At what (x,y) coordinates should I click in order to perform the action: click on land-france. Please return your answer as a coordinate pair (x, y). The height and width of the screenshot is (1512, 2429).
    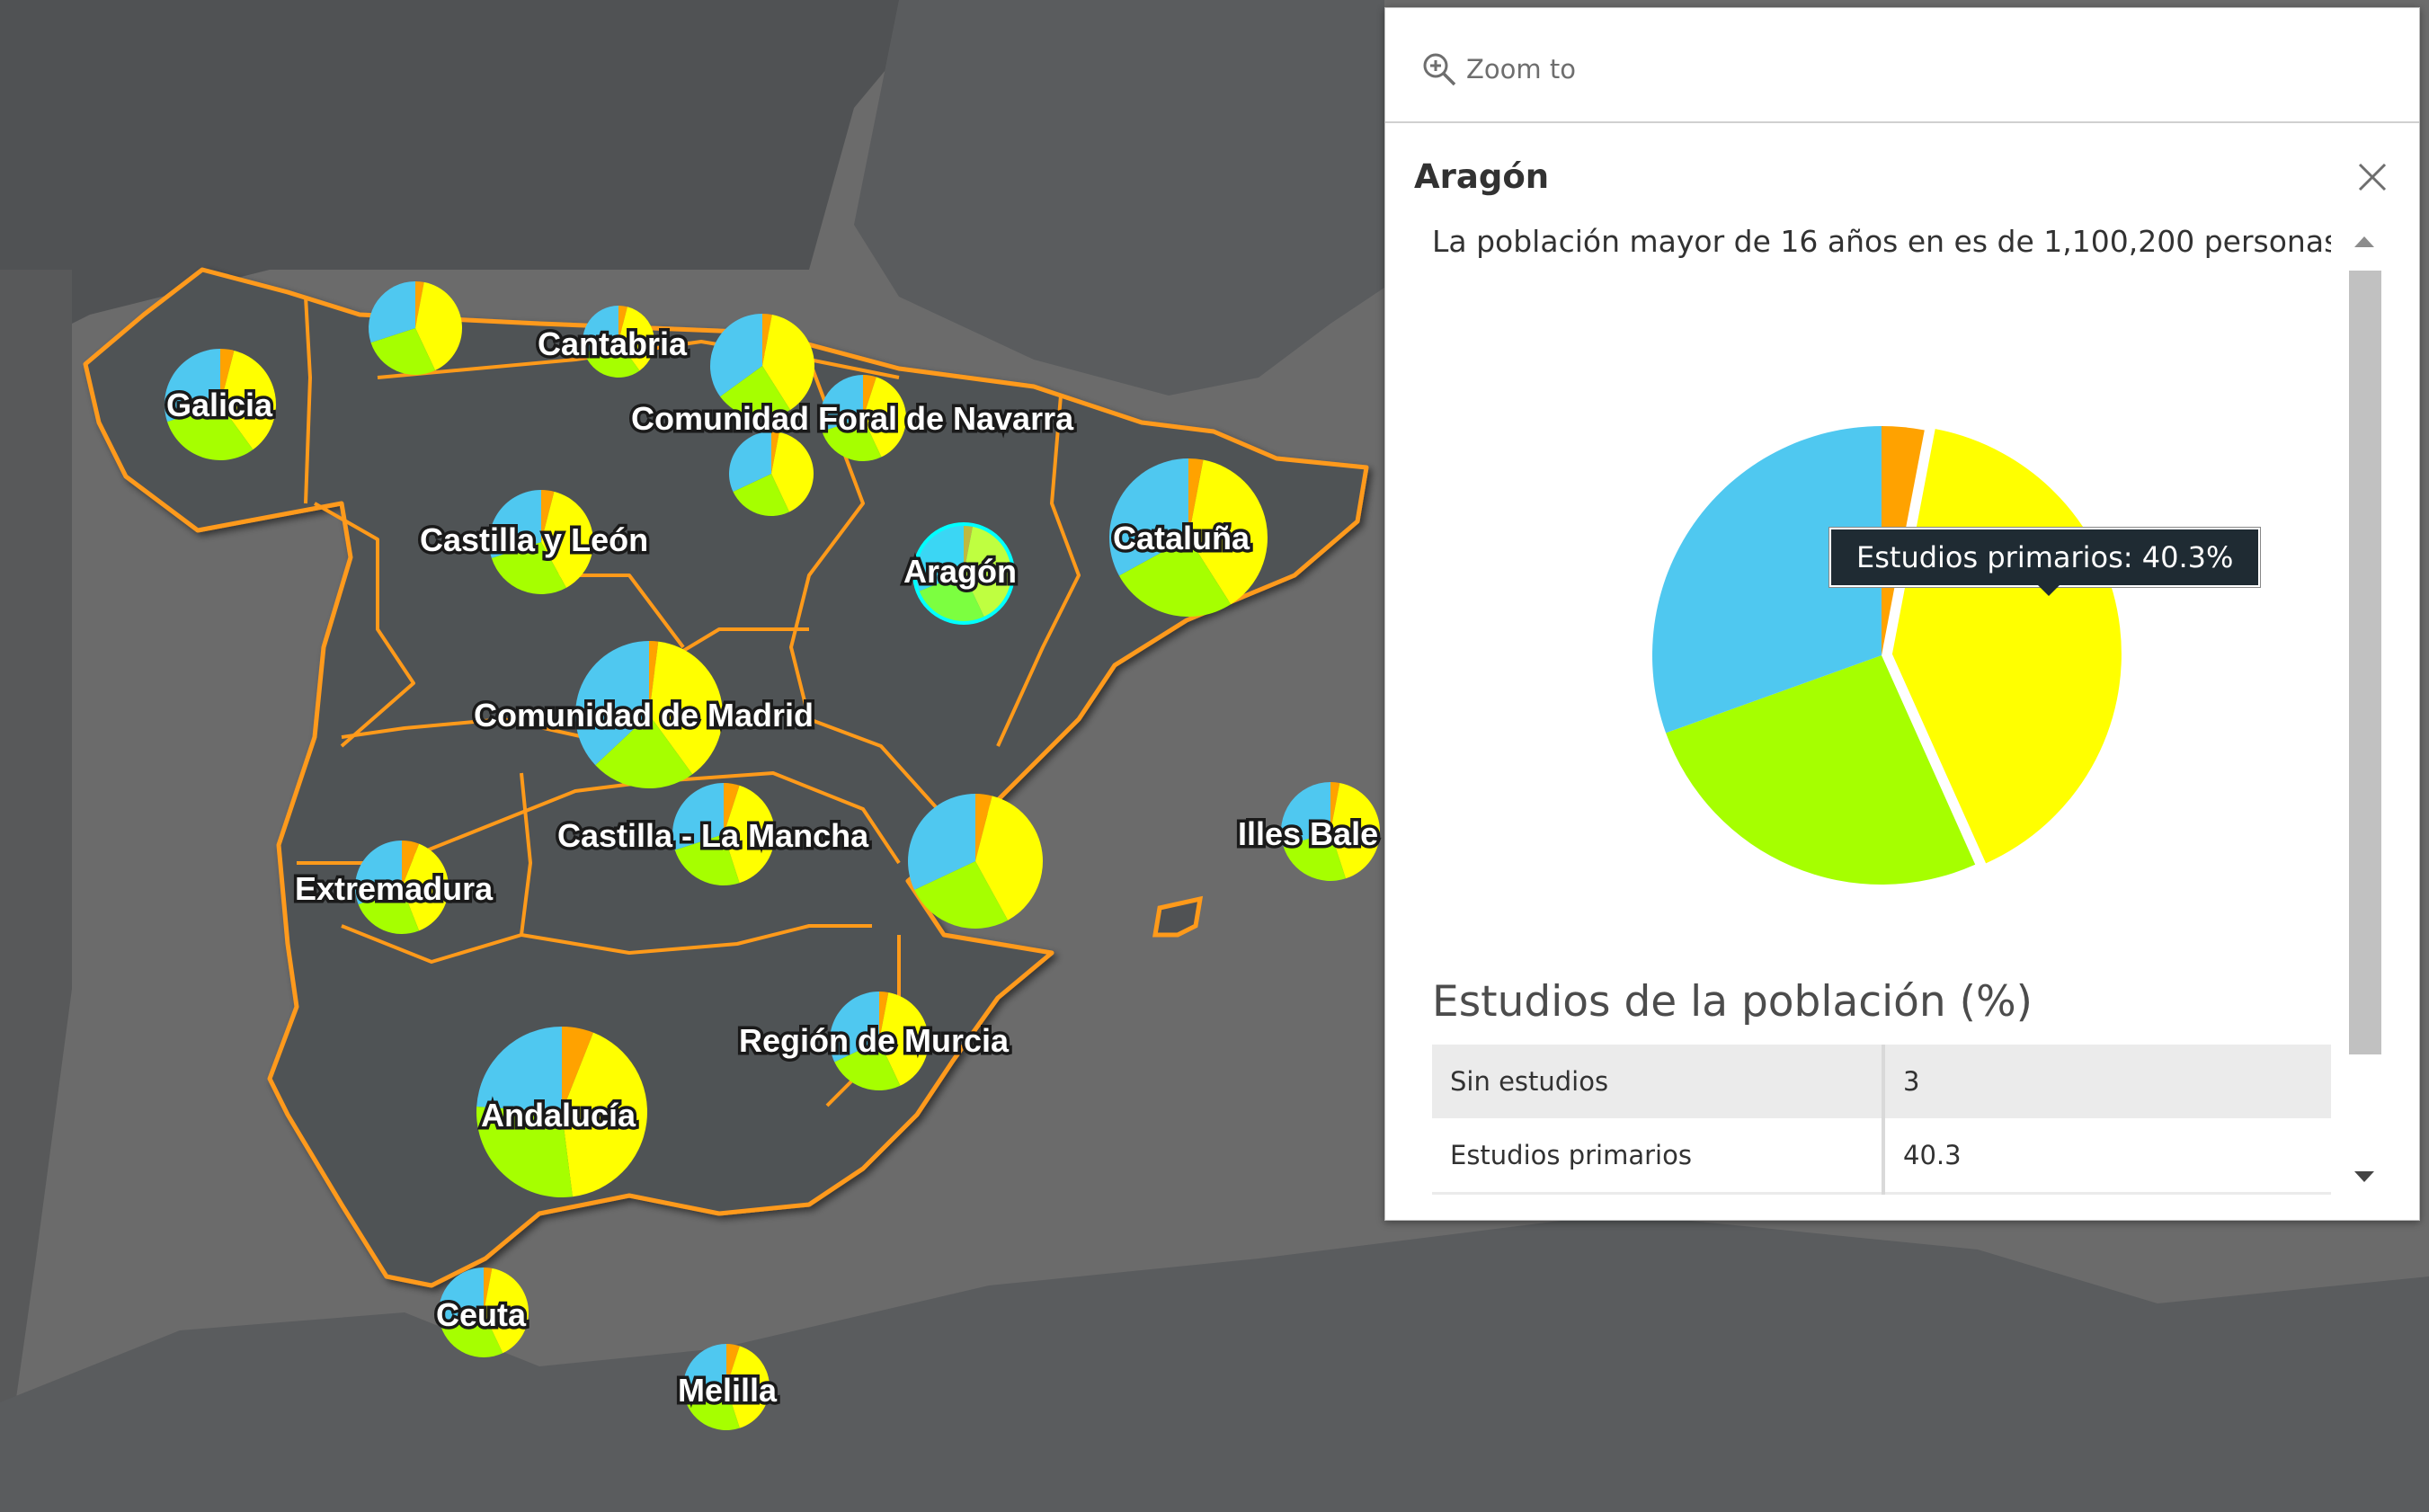
    Looking at the image, I should click on (1119, 198).